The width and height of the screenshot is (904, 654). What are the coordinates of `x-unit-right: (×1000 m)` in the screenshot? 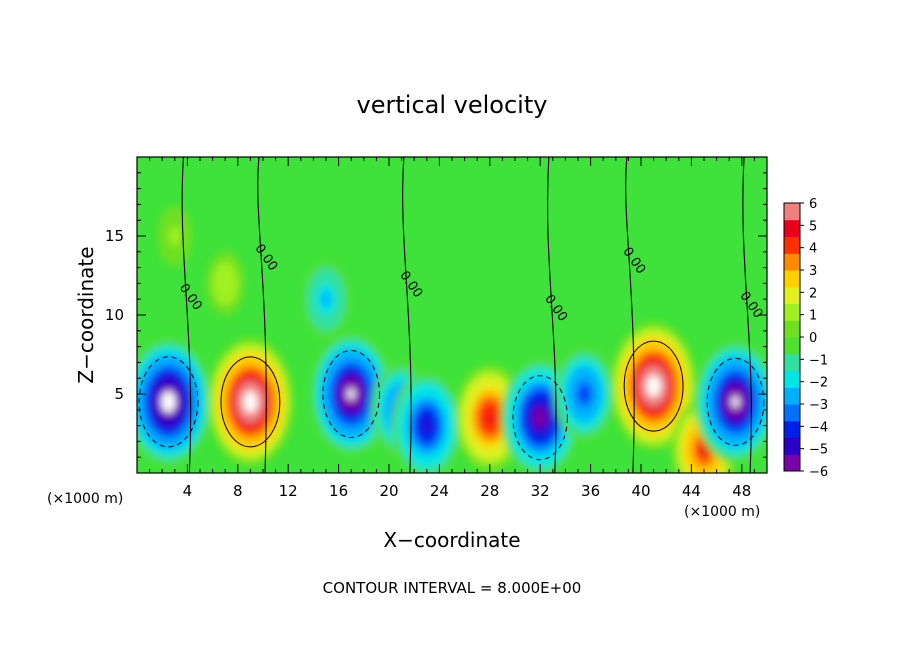 It's located at (722, 512).